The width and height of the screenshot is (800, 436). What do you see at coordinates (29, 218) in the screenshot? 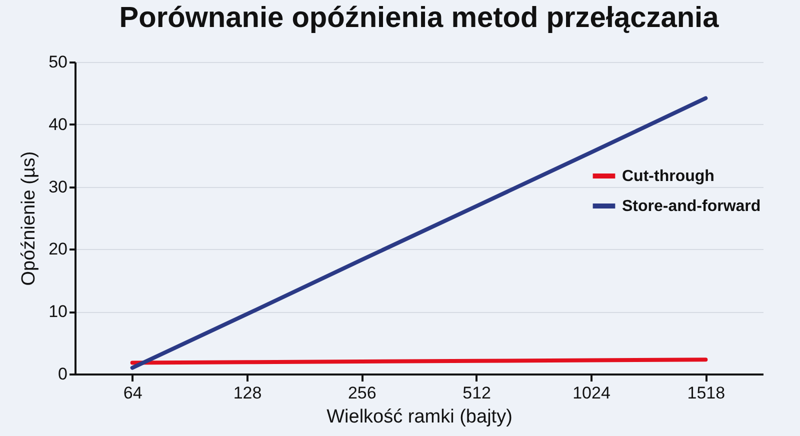
I see `y-axis-title: Opóźnienie (µs)` at bounding box center [29, 218].